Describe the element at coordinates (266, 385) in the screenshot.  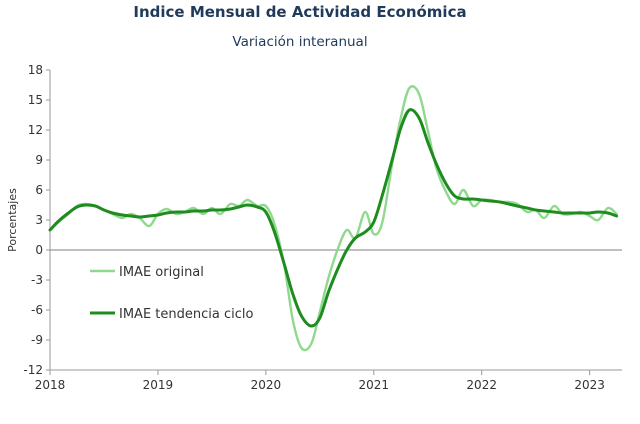
I see `x-tick-label: 2020` at that location.